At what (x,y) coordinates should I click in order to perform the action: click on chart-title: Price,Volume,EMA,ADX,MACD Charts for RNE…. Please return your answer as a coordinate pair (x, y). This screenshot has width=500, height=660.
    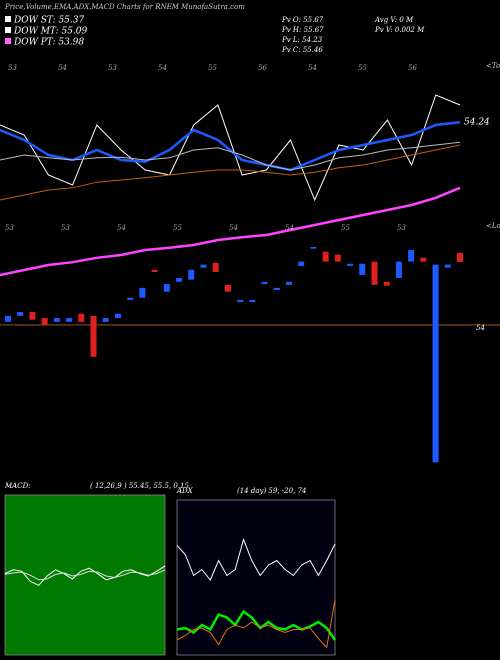
    Looking at the image, I should click on (124, 7).